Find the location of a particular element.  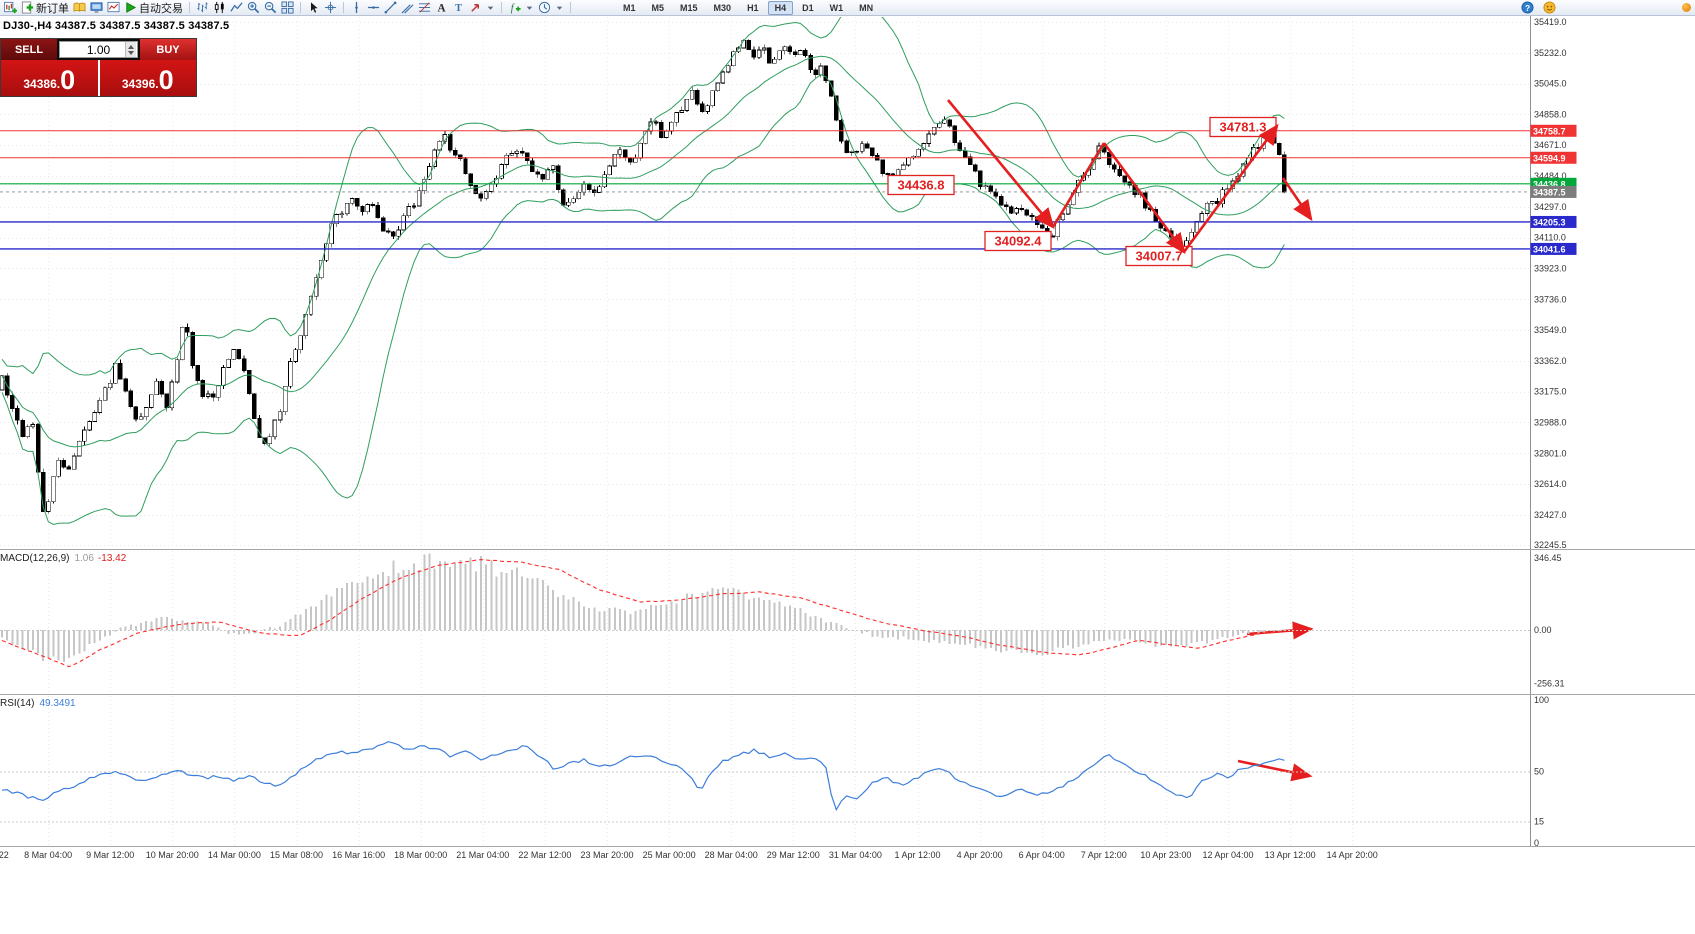

periods-button is located at coordinates (544, 7).